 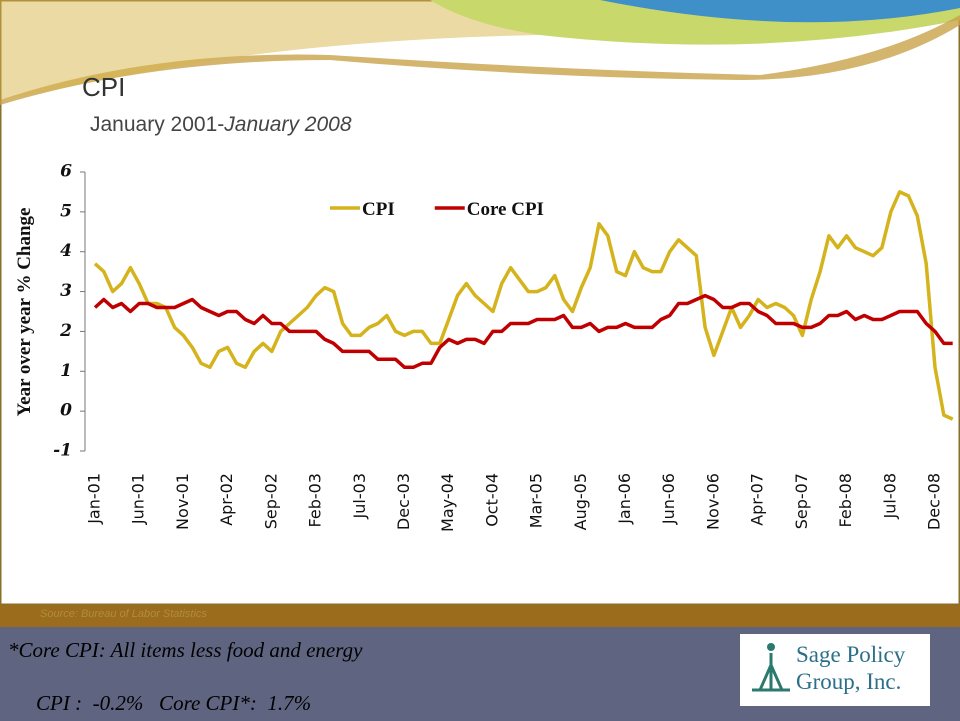 What do you see at coordinates (138, 499) in the screenshot?
I see `x-tick-label: Jun-01` at bounding box center [138, 499].